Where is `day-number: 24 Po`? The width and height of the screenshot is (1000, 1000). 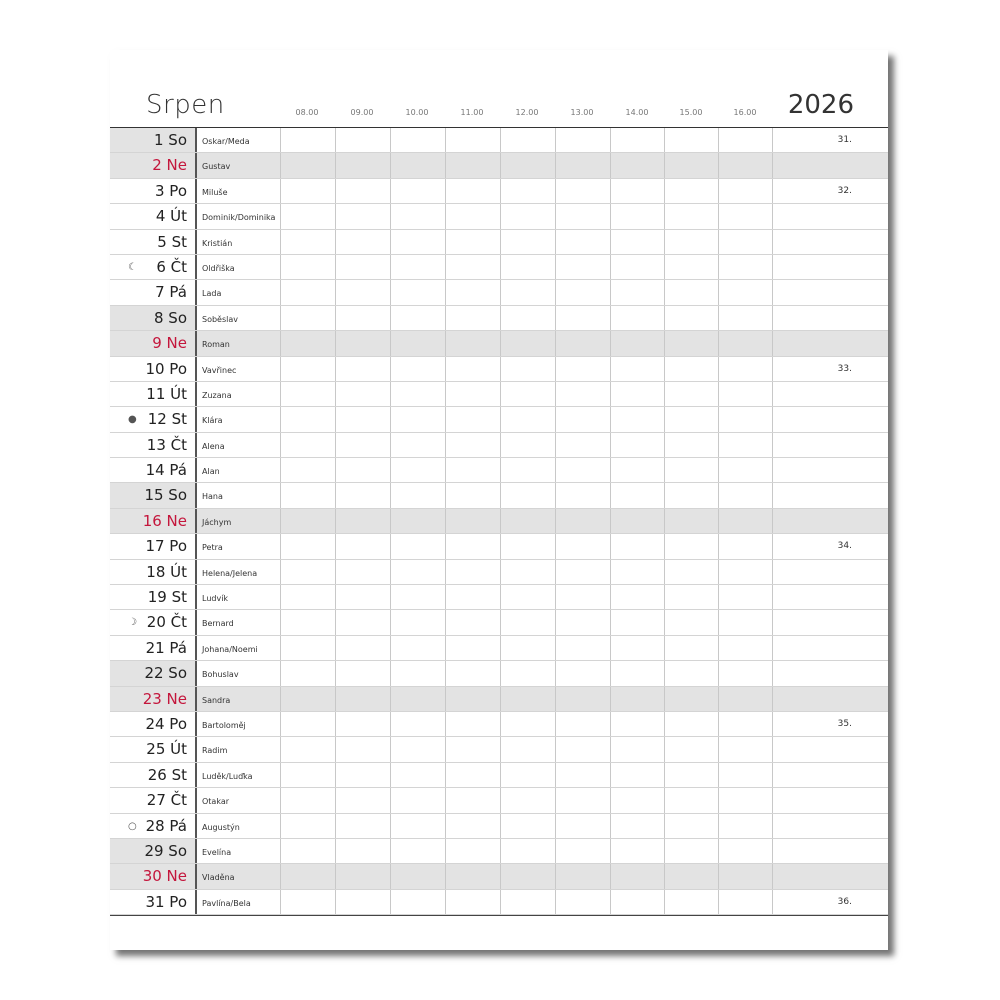
day-number: 24 Po is located at coordinates (166, 723).